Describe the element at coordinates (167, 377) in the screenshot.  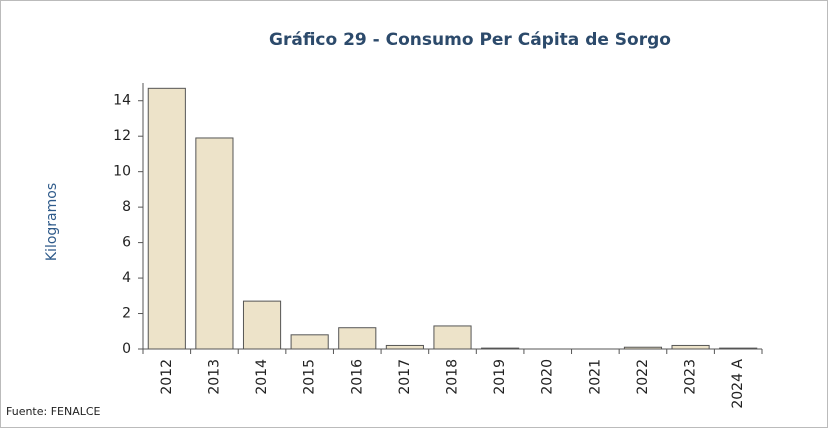
I see `x-tick-label: 2012` at that location.